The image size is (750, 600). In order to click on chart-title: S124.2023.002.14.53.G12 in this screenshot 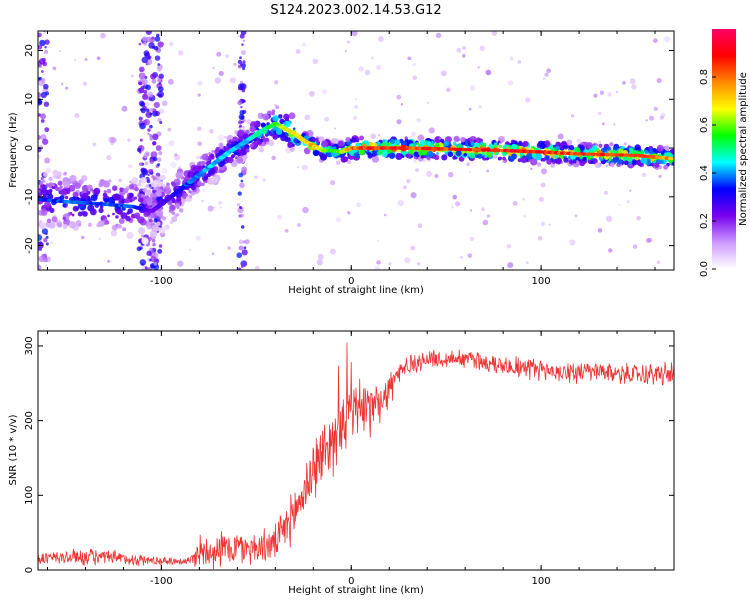, I will do `click(355, 10)`.